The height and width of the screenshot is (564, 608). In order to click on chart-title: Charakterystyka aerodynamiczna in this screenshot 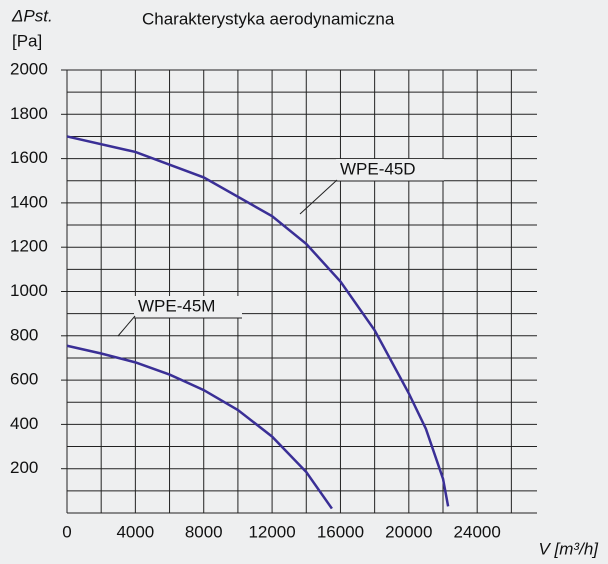, I will do `click(268, 18)`.